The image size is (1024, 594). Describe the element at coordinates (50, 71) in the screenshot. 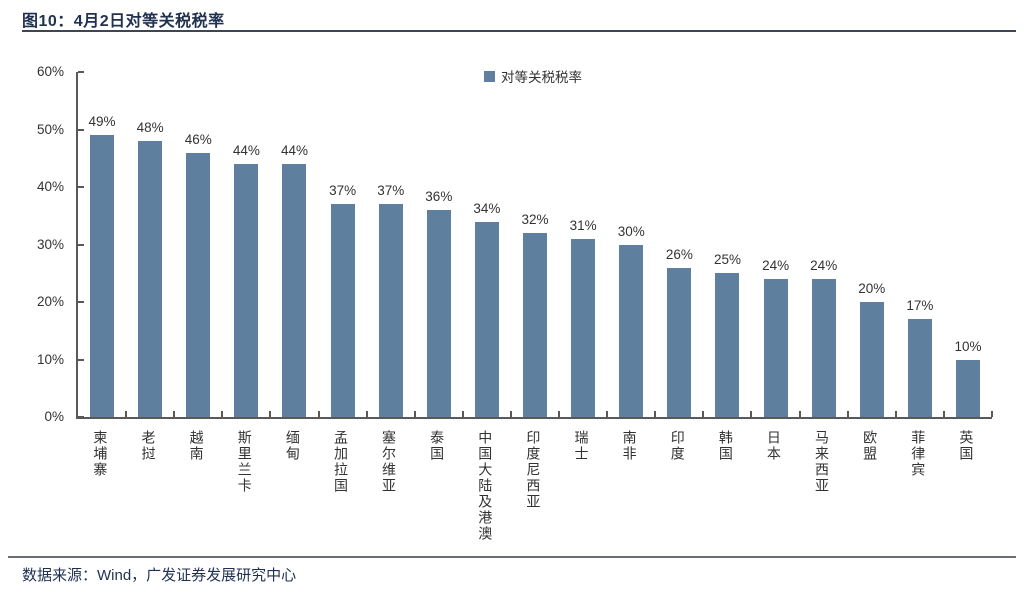

I see `y-axis-tick-label: 60%` at that location.